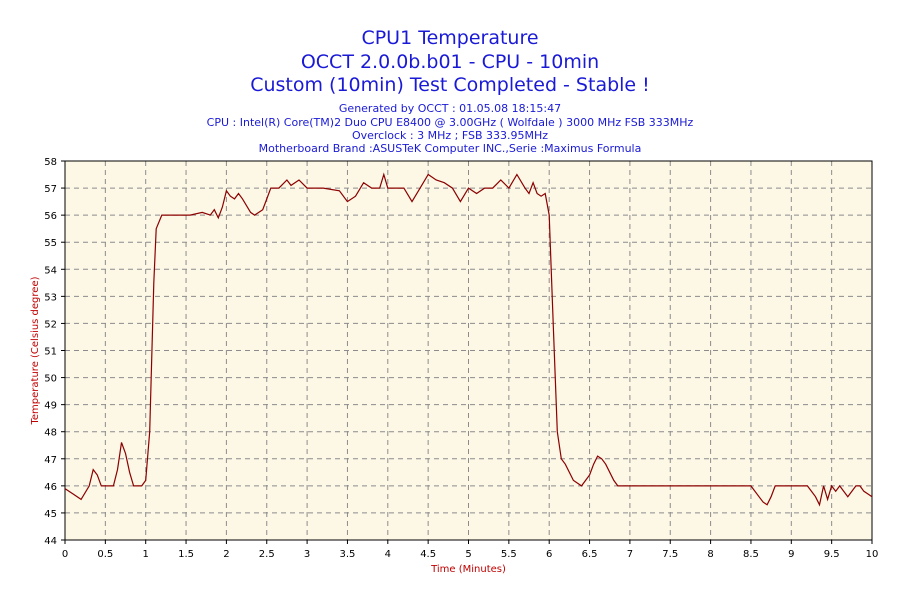 Image resolution: width=900 pixels, height=600 pixels. Describe the element at coordinates (50, 433) in the screenshot. I see `y-tick-label: 48` at that location.